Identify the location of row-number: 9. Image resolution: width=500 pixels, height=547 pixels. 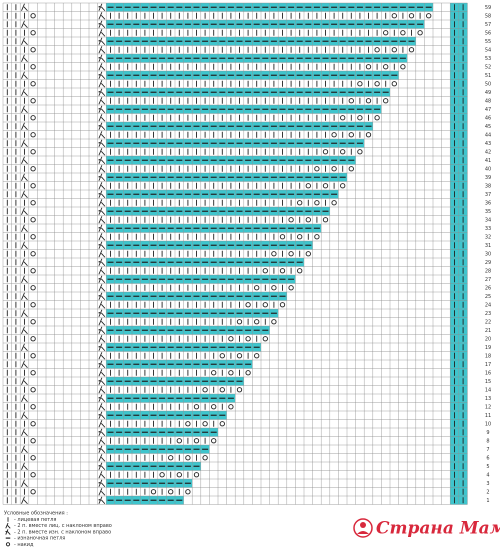
(487, 433).